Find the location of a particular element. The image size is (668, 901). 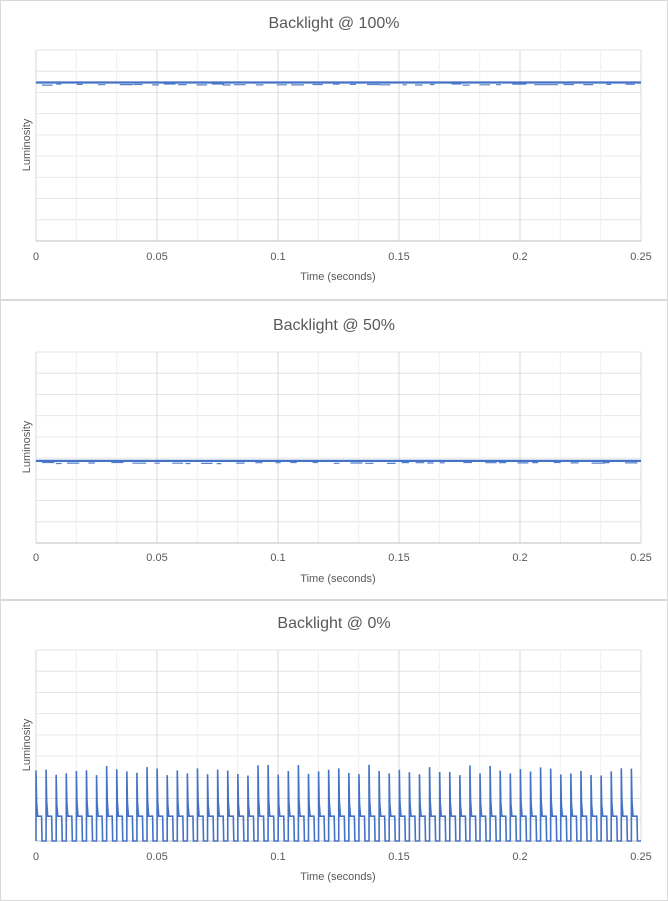

chart-title: Backlight @ 100% is located at coordinates (334, 23).